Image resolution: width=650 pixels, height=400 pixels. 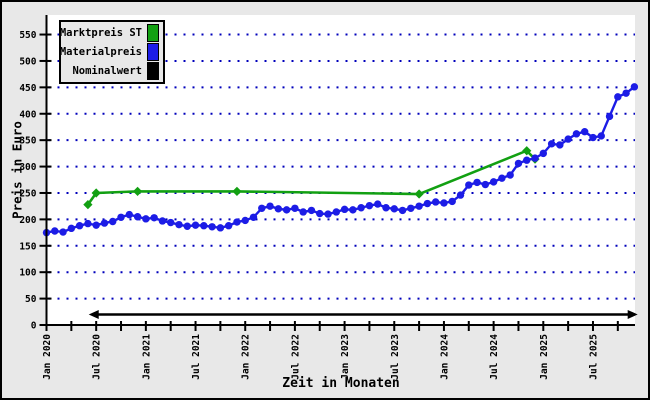 I want to click on nominalwert-arrow-left, so click(x=93, y=314).